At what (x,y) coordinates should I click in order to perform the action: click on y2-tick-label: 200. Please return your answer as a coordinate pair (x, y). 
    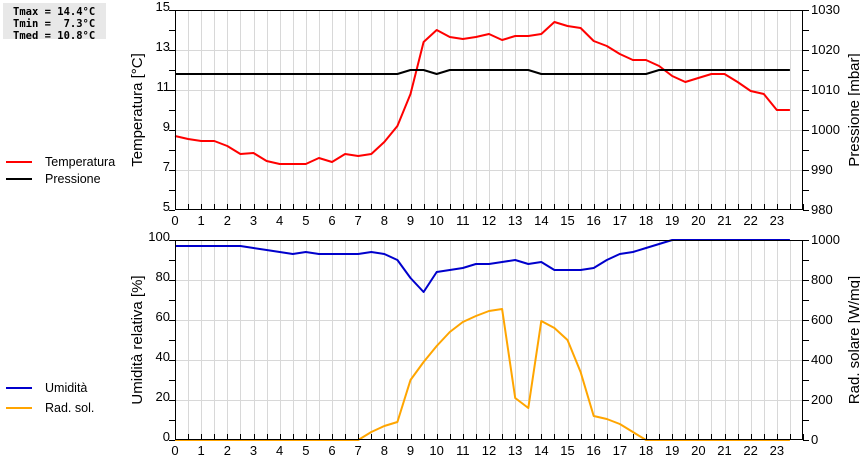
    Looking at the image, I should click on (822, 399).